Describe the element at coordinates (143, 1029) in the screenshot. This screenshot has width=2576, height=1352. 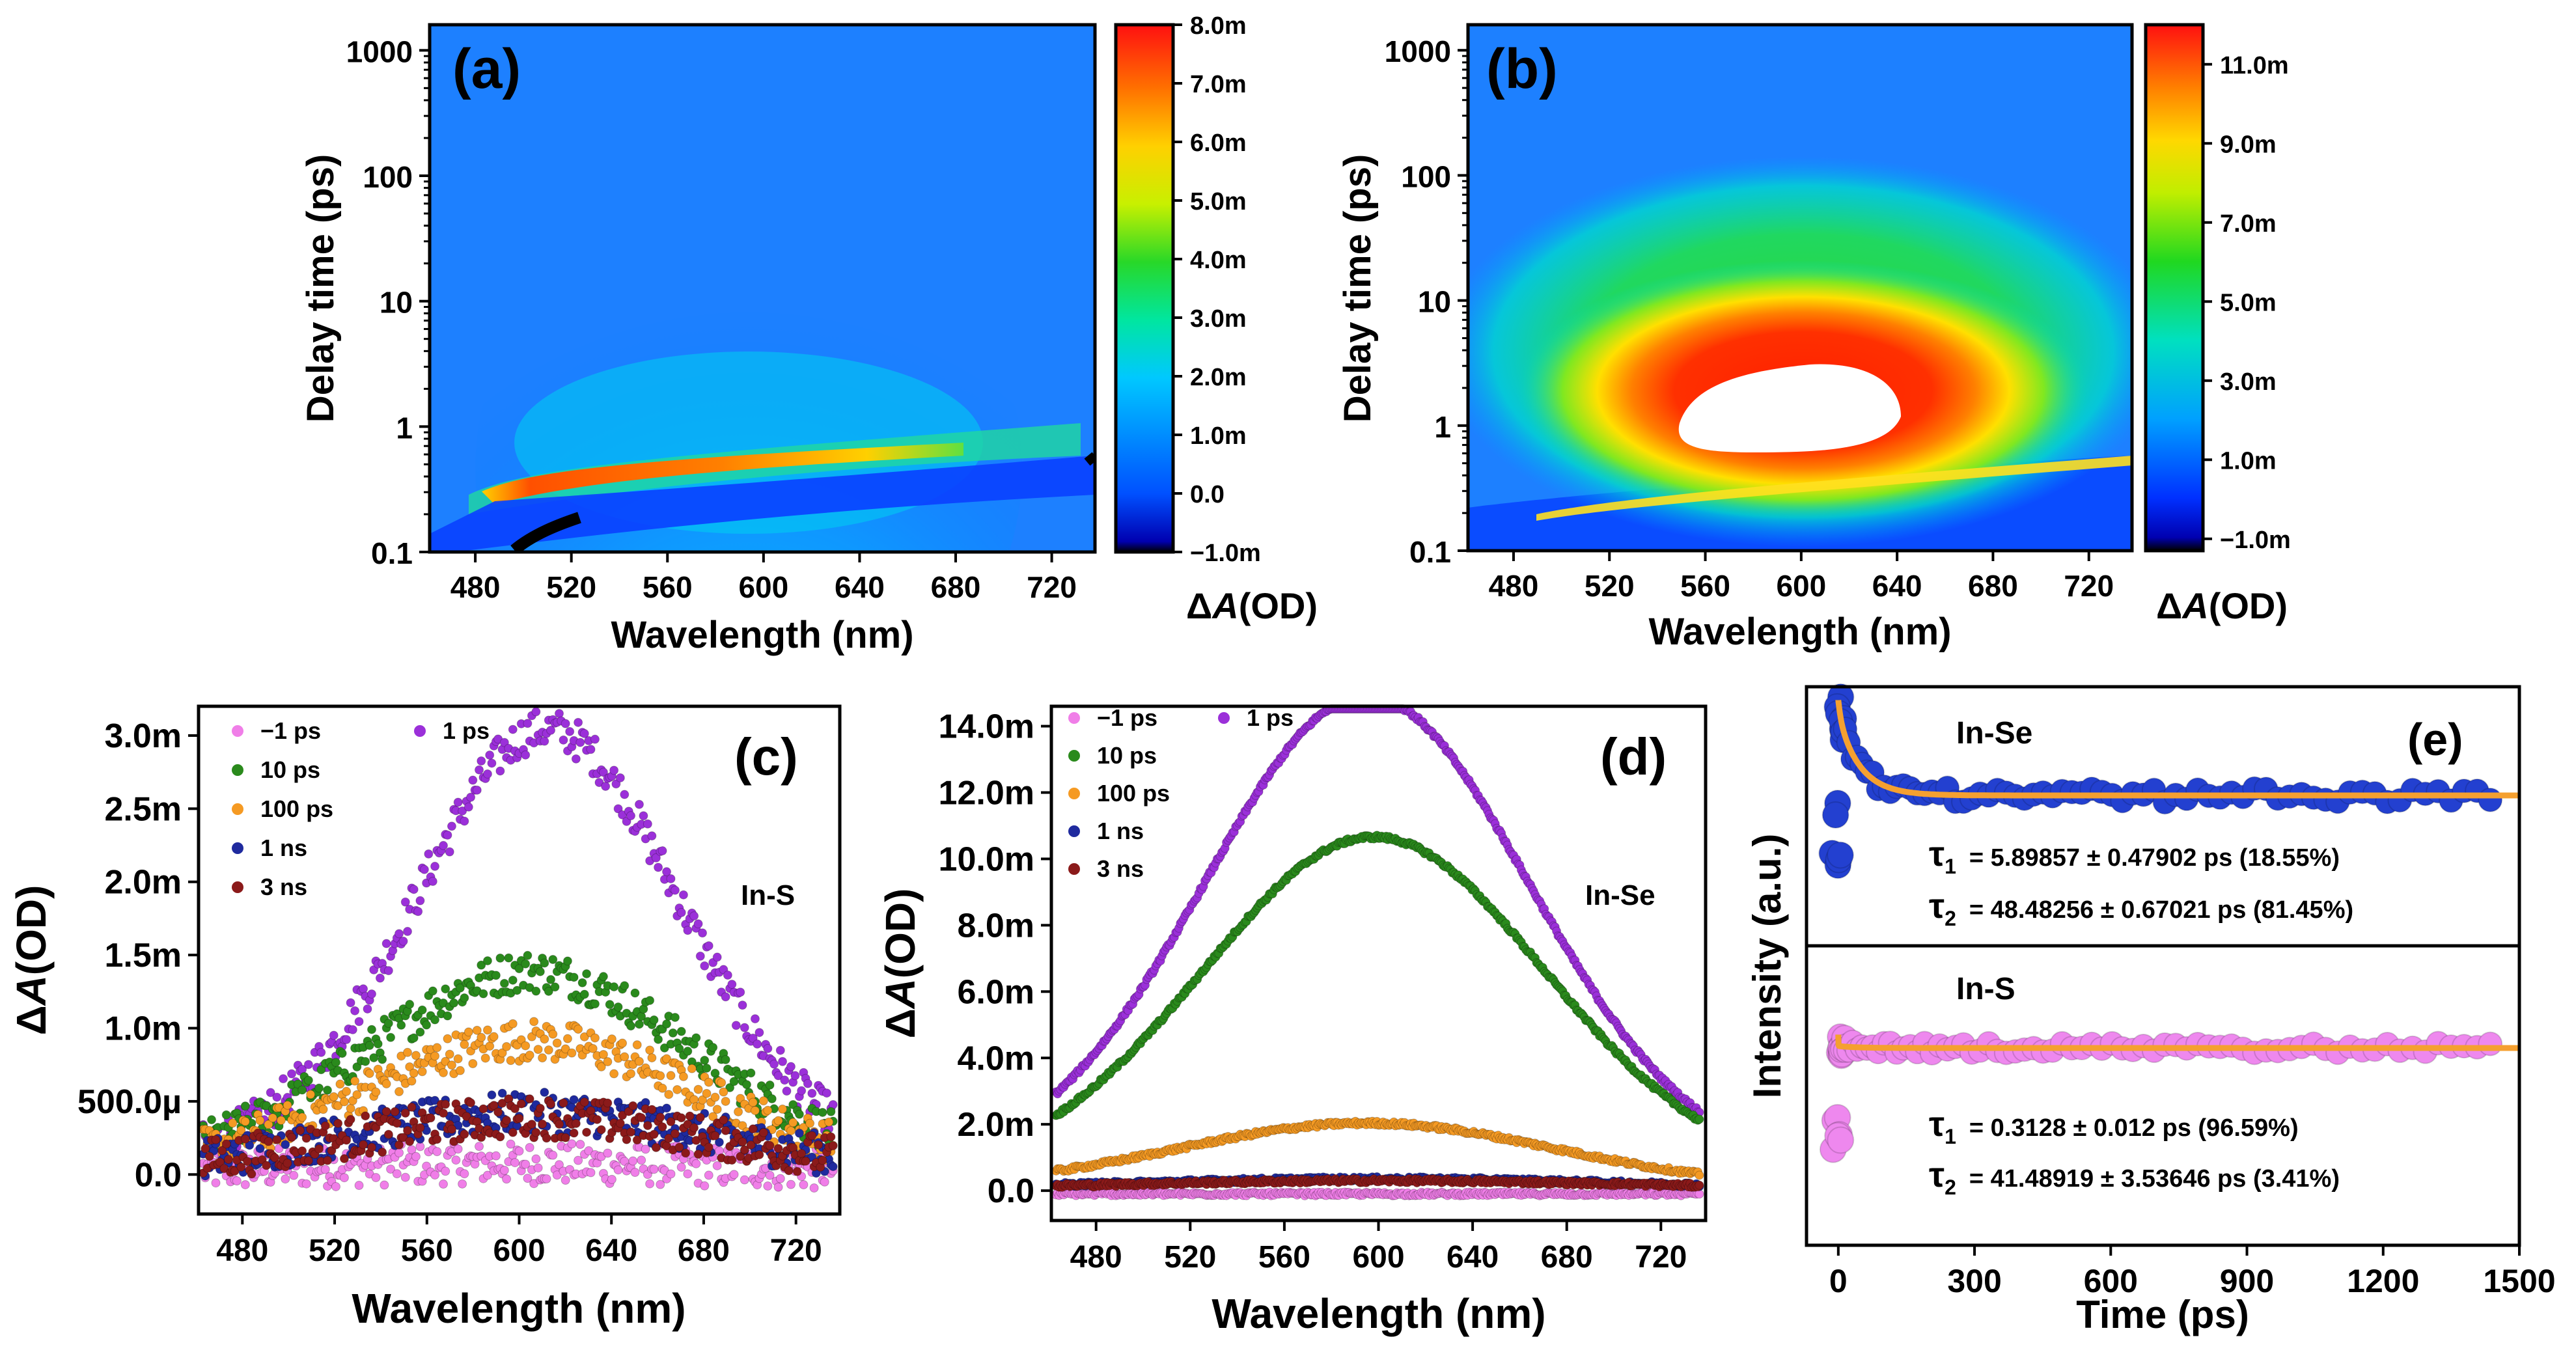
I see `y-tick-label: 1.0m` at that location.